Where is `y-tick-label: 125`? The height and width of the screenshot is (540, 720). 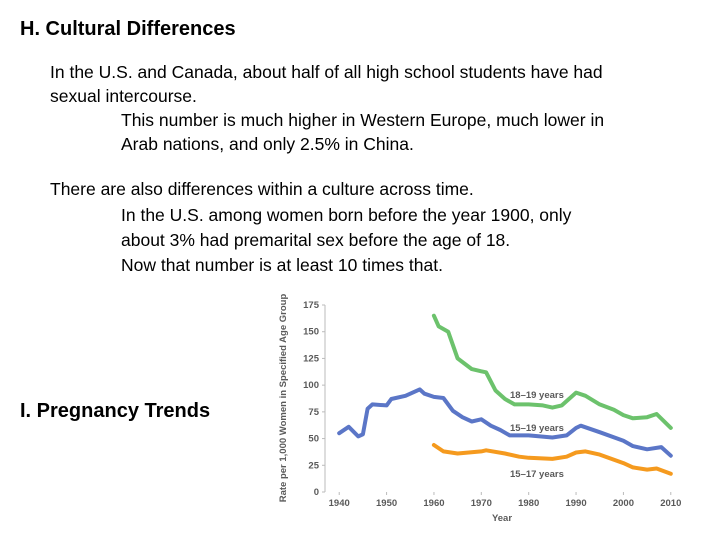
y-tick-label: 125 is located at coordinates (311, 358).